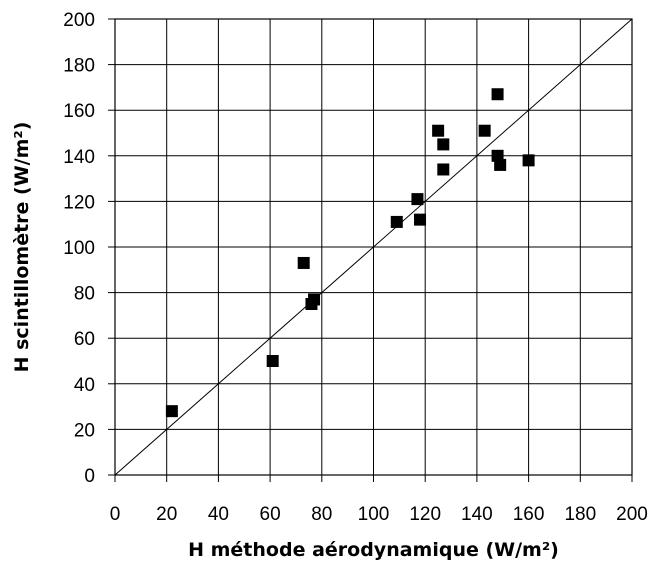 This screenshot has height=564, width=655. Describe the element at coordinates (79, 202) in the screenshot. I see `y-tick-label: 120` at that location.